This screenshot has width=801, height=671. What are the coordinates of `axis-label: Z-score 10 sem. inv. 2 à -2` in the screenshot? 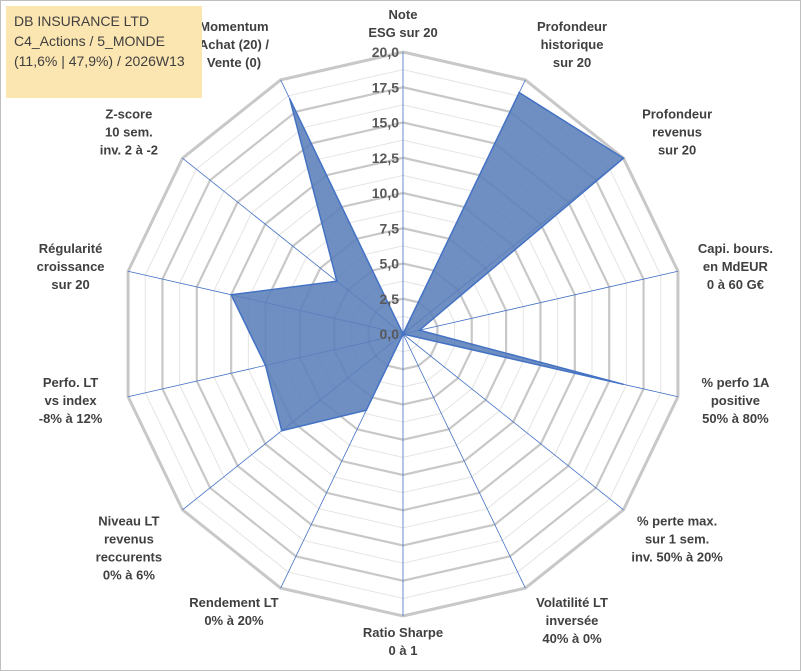 It's located at (129, 132).